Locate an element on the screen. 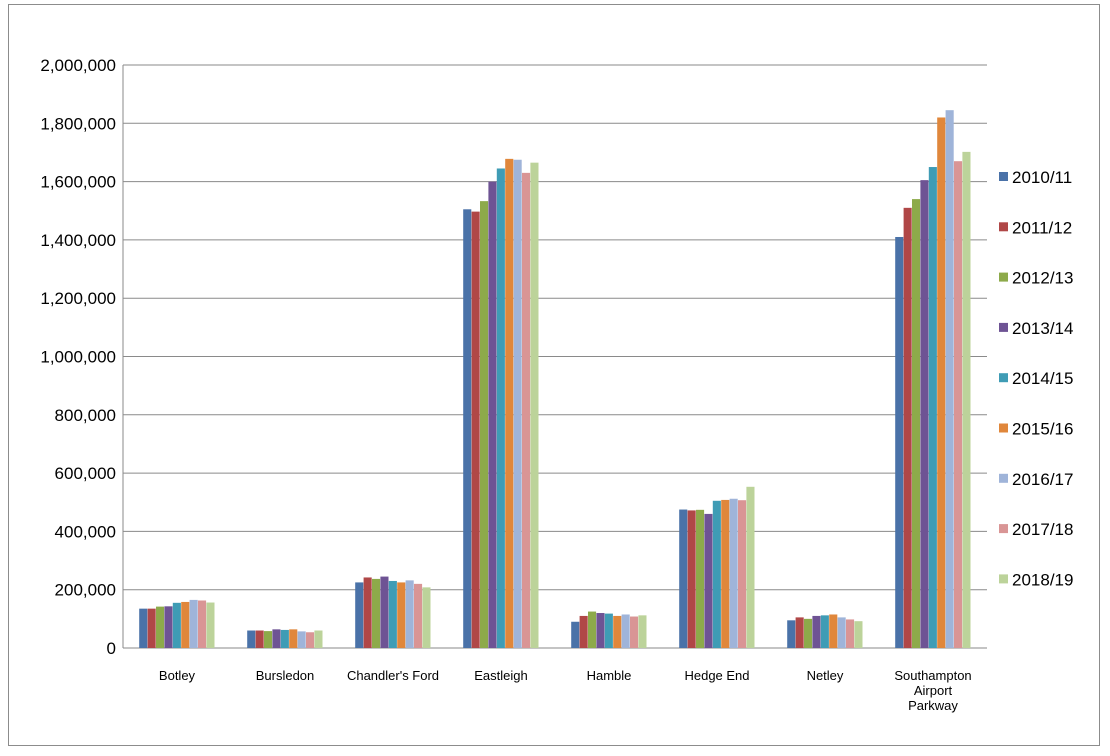 The width and height of the screenshot is (1110, 756). legend-label: 2011/12 is located at coordinates (1042, 227).